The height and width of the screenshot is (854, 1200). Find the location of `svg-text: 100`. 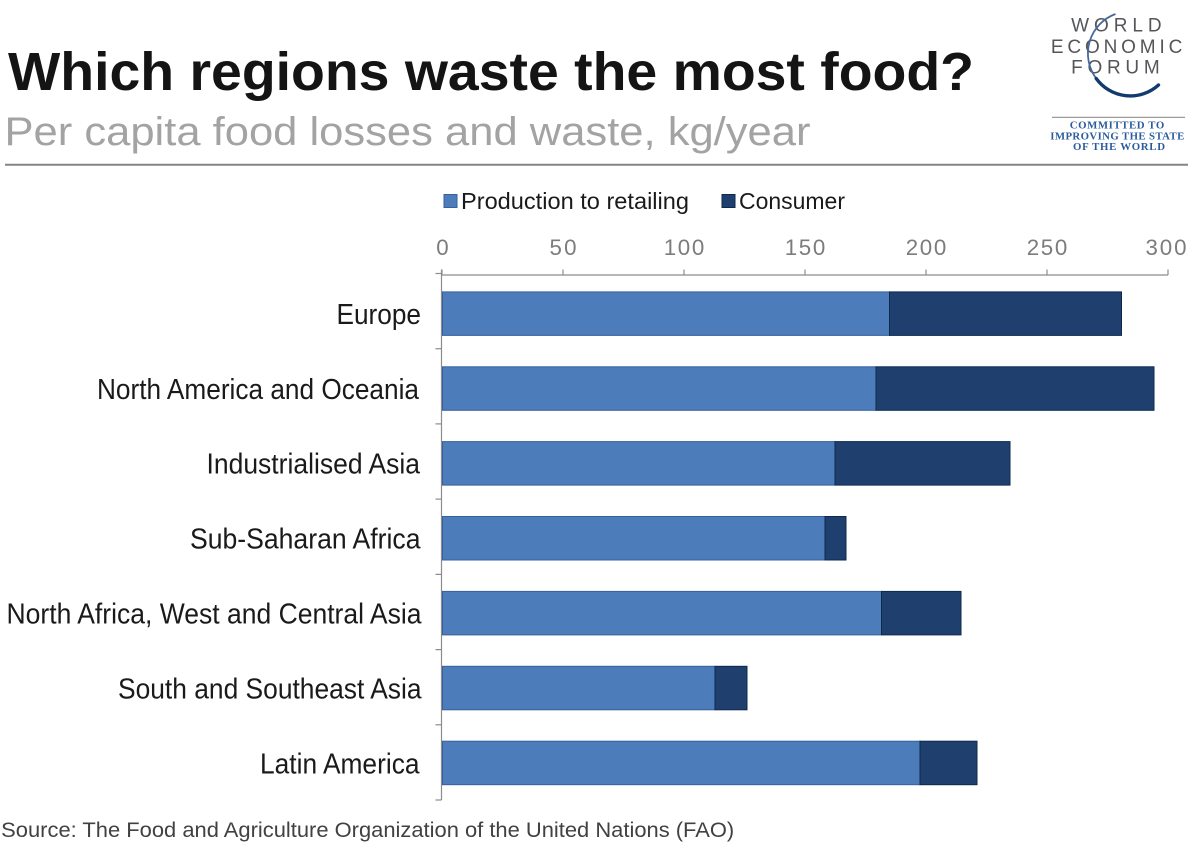

svg-text: 100 is located at coordinates (684, 247).